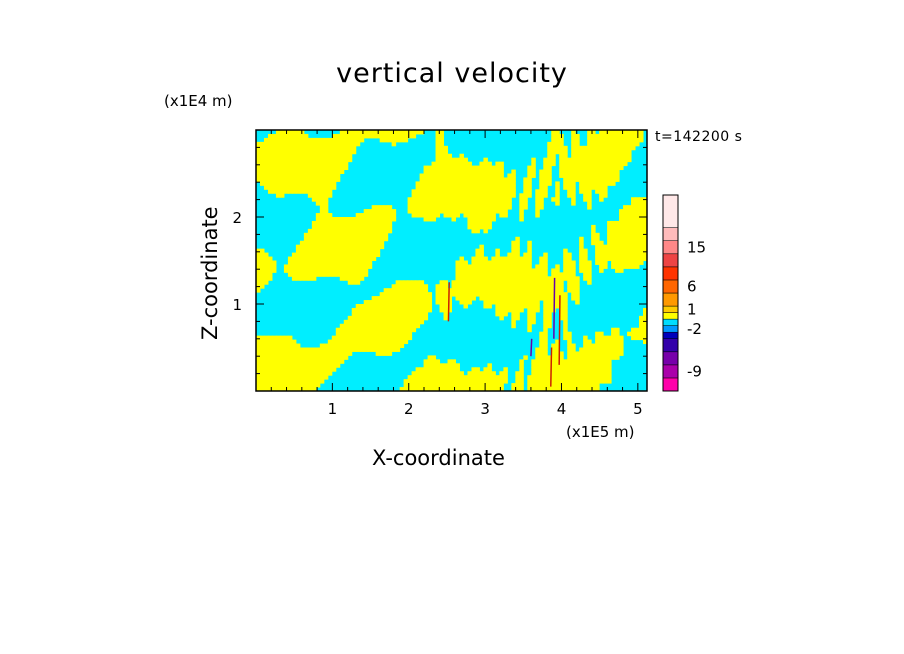 The width and height of the screenshot is (904, 654). I want to click on chart-title: vertical velocity, so click(452, 73).